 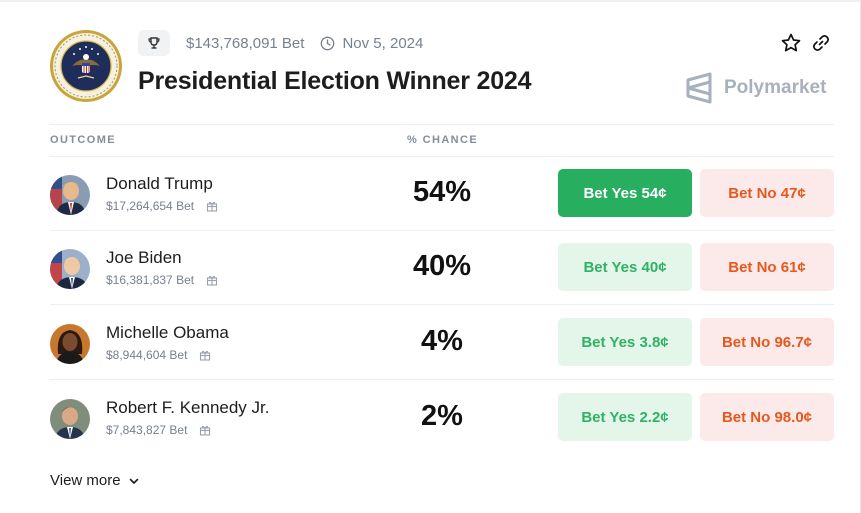 I want to click on link-icon, so click(x=821, y=43).